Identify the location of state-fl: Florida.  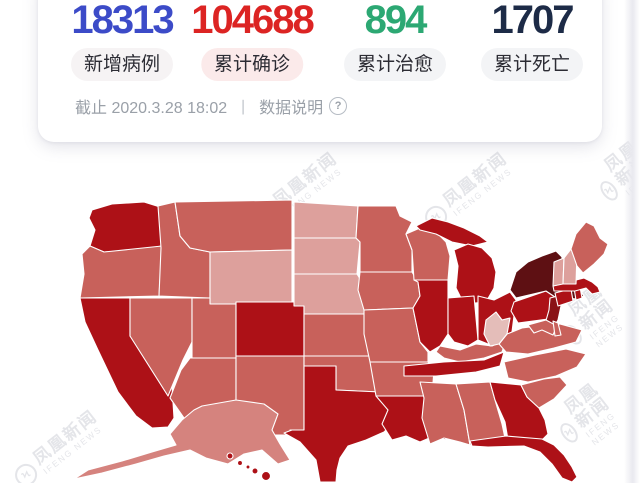
(523, 459).